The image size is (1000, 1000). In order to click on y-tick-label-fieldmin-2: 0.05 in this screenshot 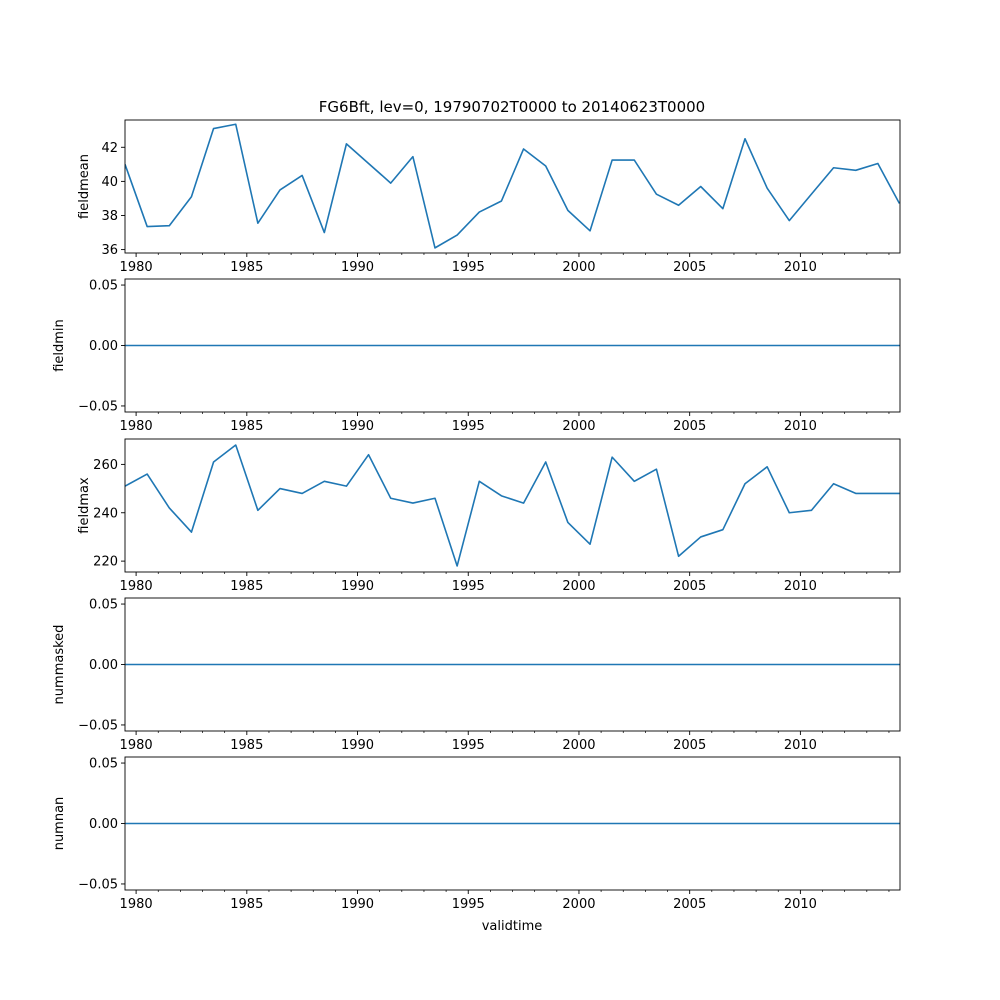, I will do `click(103, 286)`.